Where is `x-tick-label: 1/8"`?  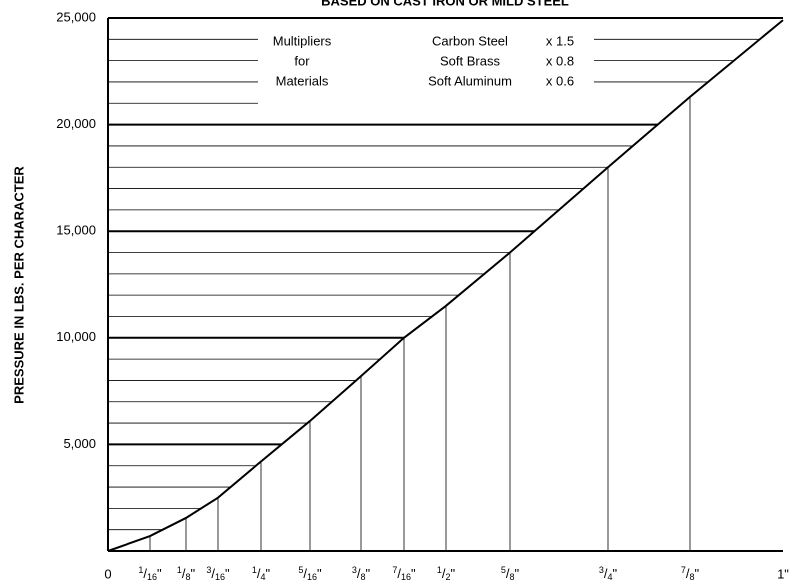
x-tick-label: 1/8" is located at coordinates (186, 573).